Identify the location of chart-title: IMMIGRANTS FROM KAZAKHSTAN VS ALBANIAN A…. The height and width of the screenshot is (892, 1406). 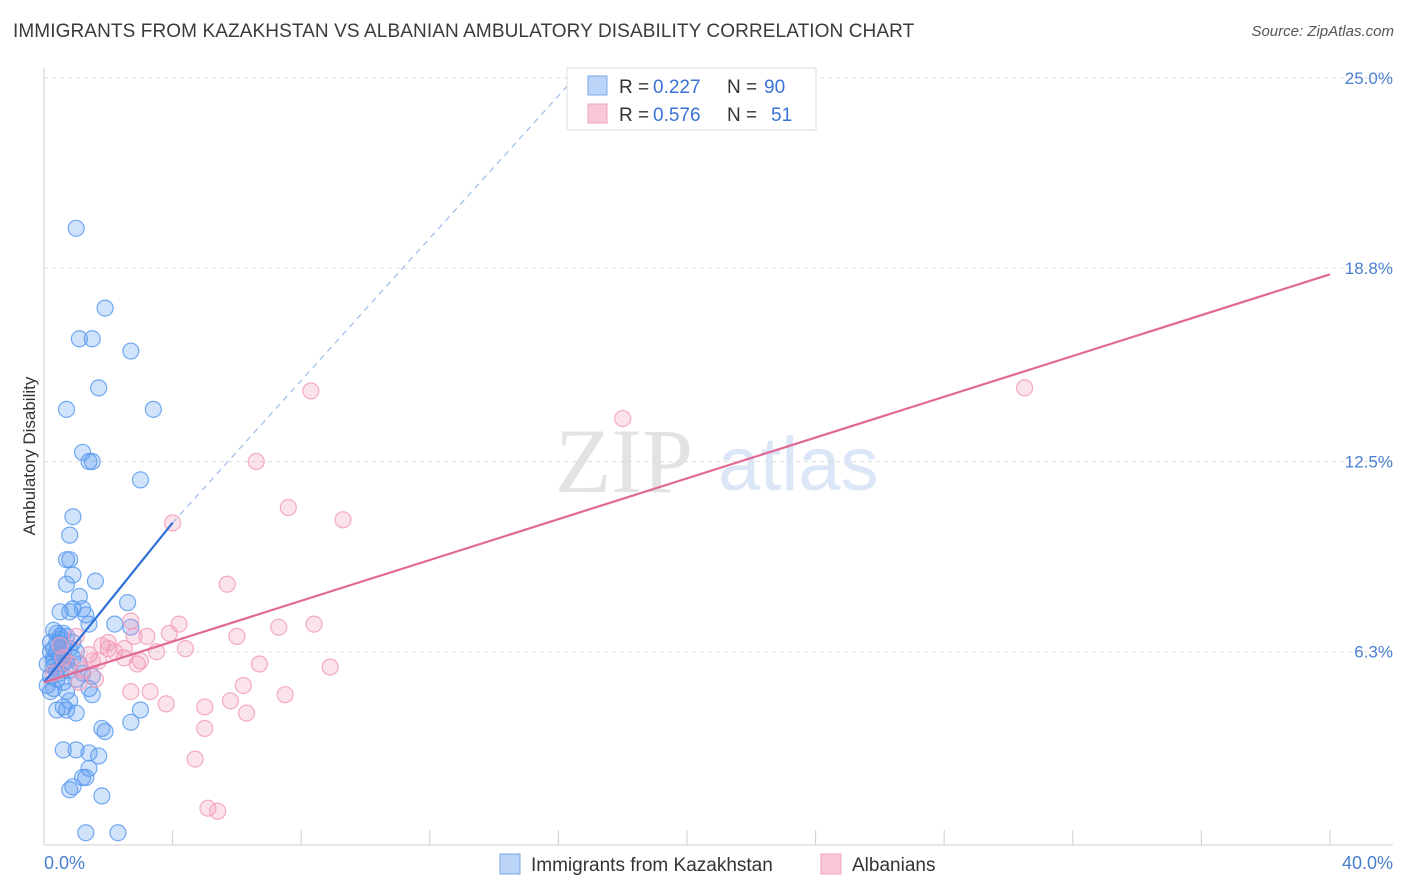
(464, 31).